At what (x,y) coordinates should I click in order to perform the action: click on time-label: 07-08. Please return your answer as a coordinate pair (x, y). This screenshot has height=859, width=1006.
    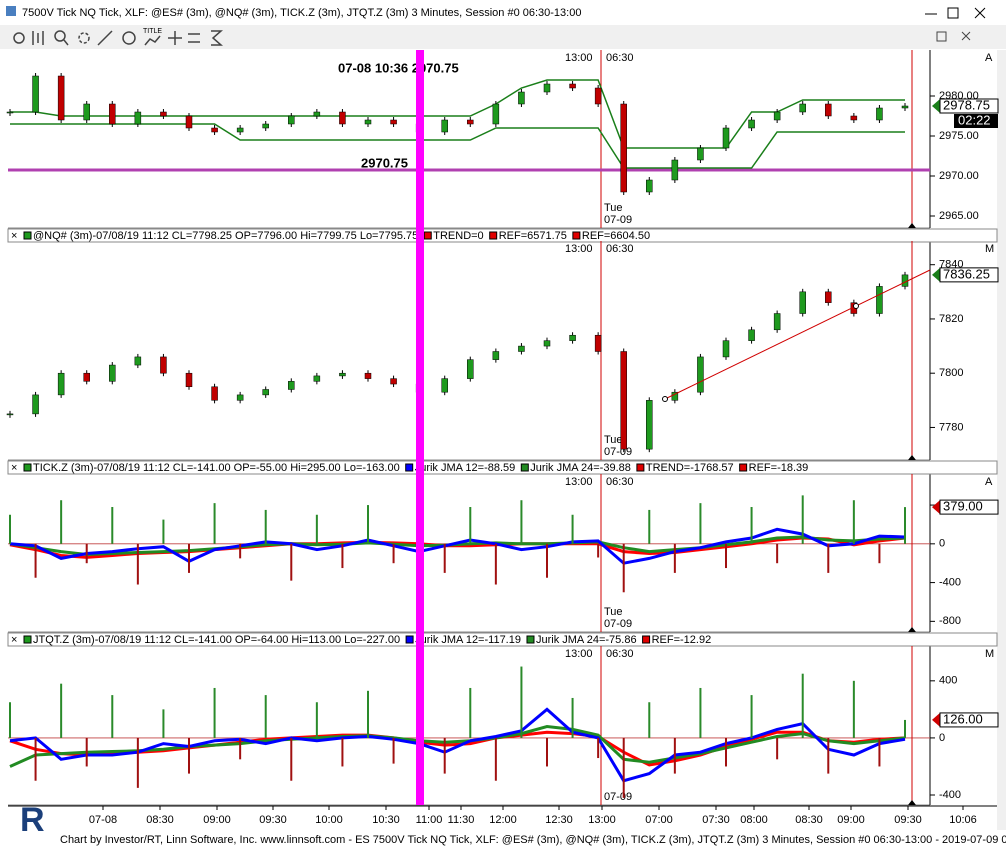
    Looking at the image, I should click on (103, 820).